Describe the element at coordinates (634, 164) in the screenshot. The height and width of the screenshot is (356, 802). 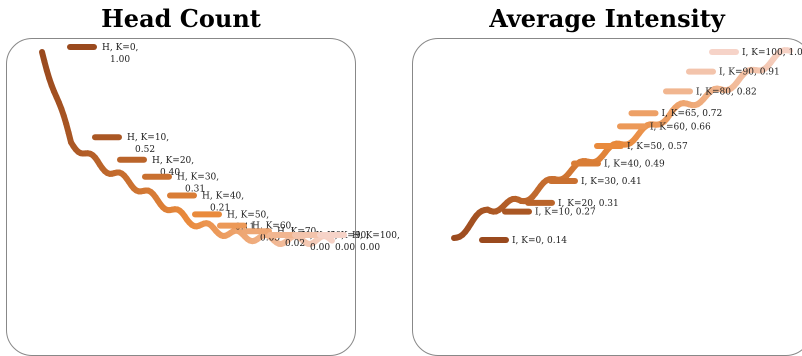
I see `intensity-label: I, K=40, 0.49` at that location.